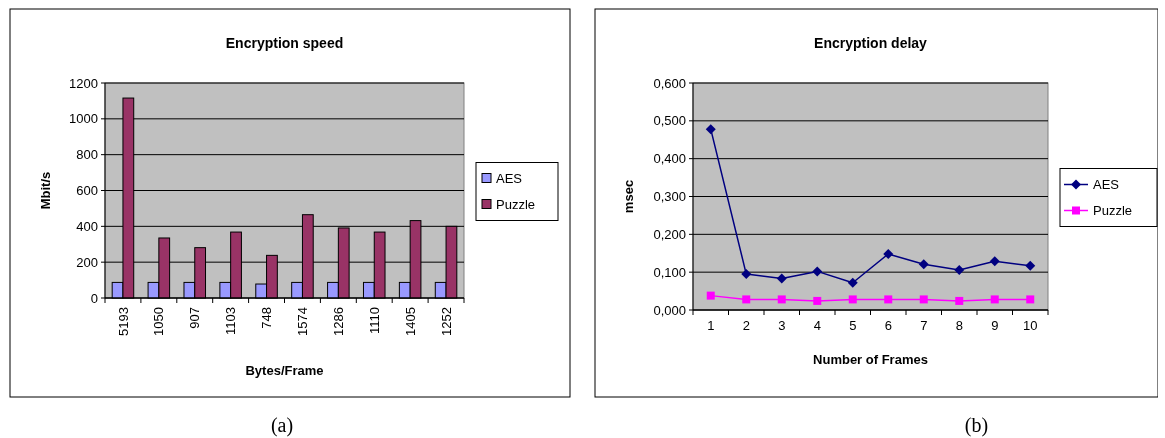  What do you see at coordinates (669, 272) in the screenshot?
I see `y-tick-label: 0,100` at bounding box center [669, 272].